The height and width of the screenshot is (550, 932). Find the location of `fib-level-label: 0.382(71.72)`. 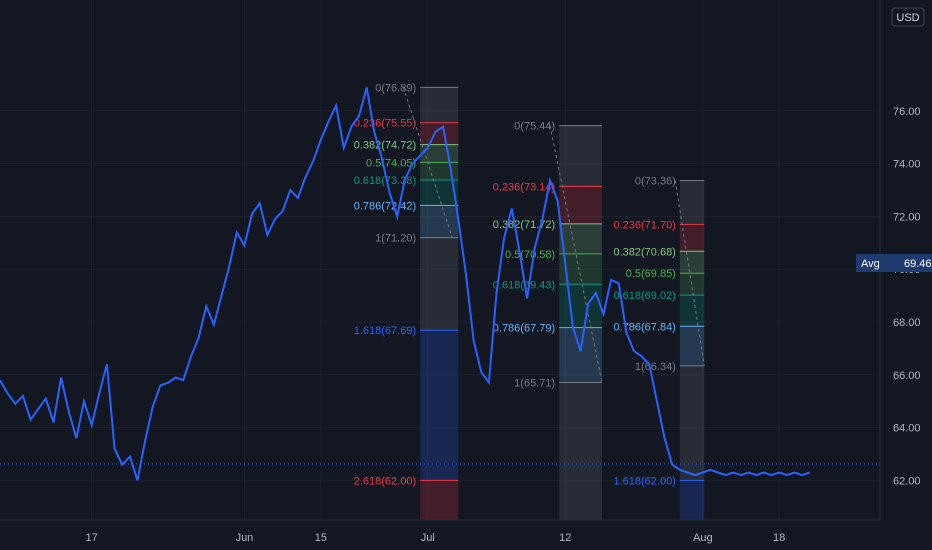

fib-level-label: 0.382(71.72) is located at coordinates (524, 225).